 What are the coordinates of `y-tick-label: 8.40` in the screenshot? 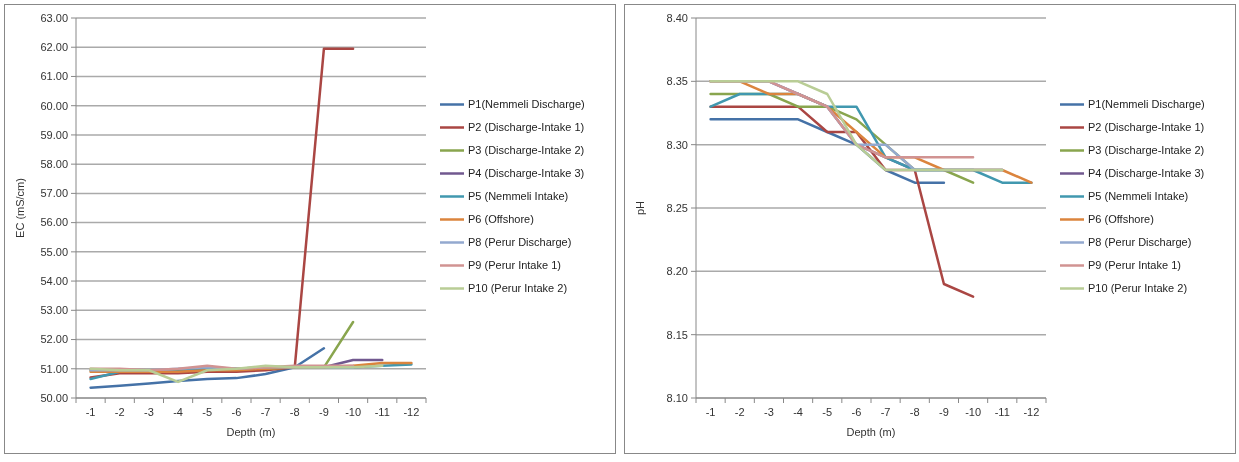 It's located at (677, 17).